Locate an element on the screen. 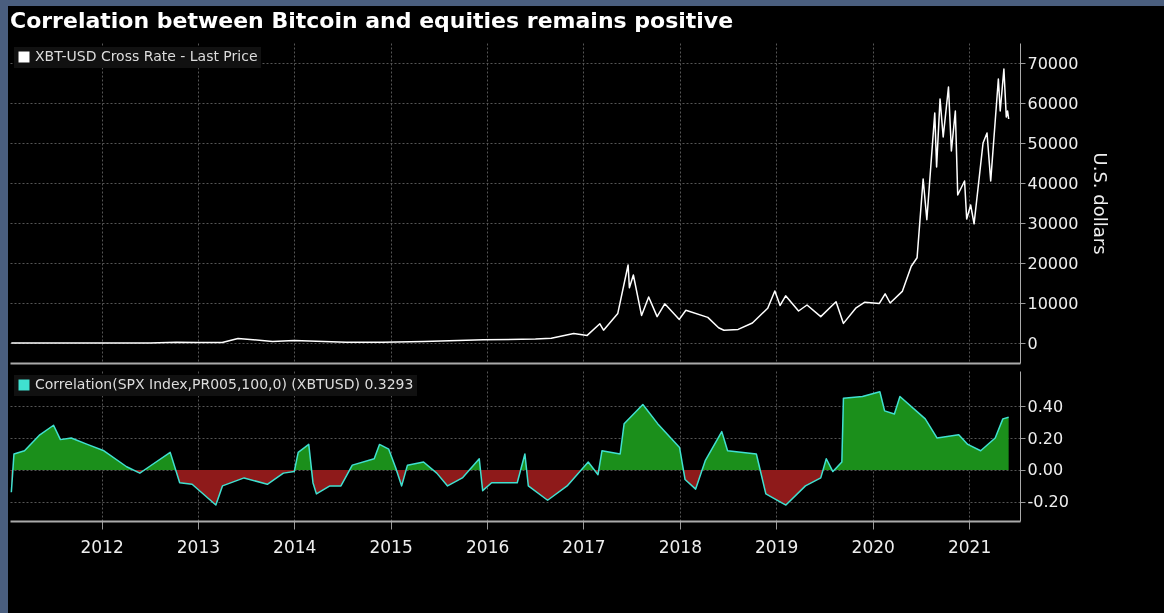 The image size is (1164, 613). legend-label: Correlation(SPX Index,PR005,100,0) (XBTUSD) 0.3293 is located at coordinates (224, 384).